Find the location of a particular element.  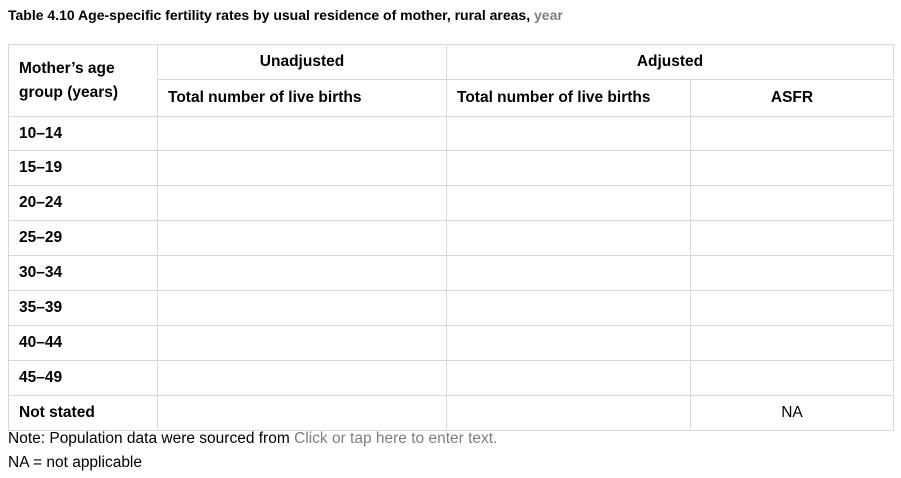

table-row: 30–34 is located at coordinates (451, 273).